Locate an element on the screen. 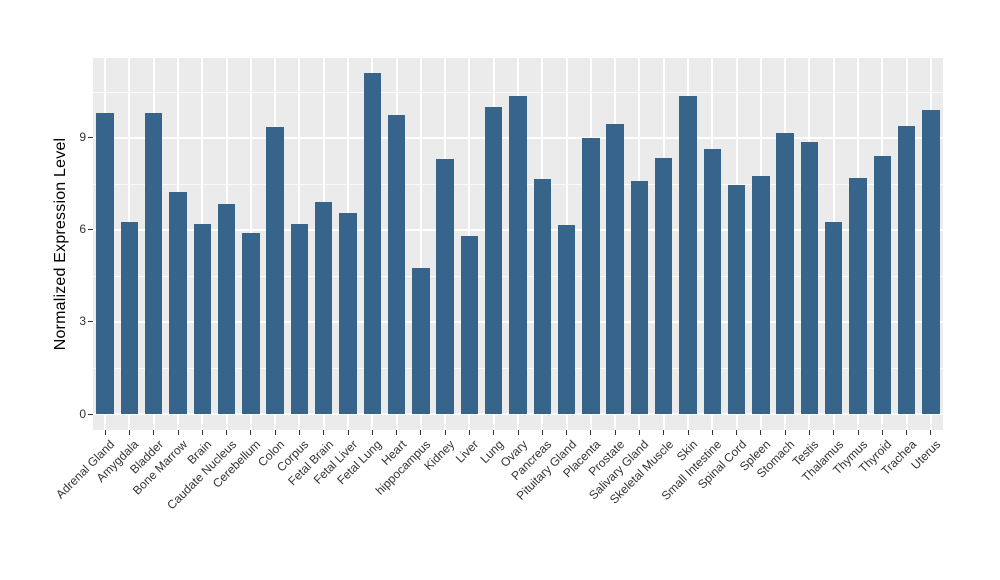  bar-thyroid is located at coordinates (882, 285).